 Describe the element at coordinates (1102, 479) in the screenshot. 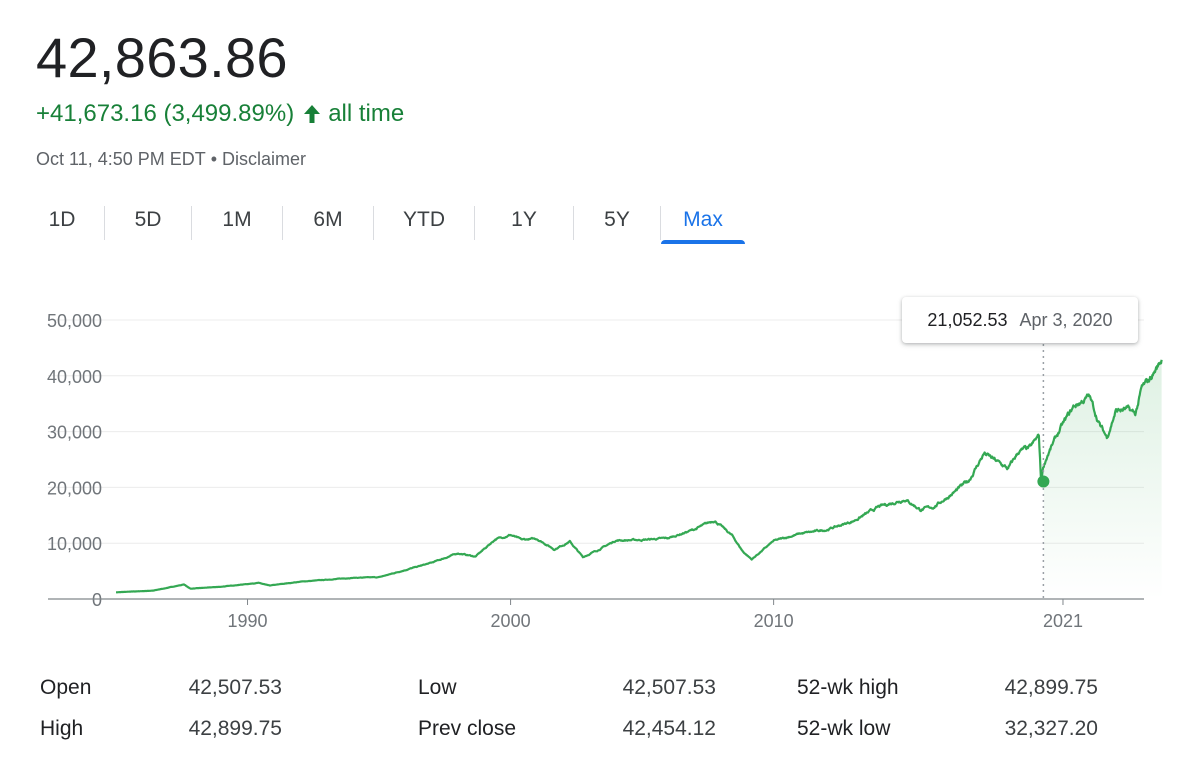

I see `highlight-area` at that location.